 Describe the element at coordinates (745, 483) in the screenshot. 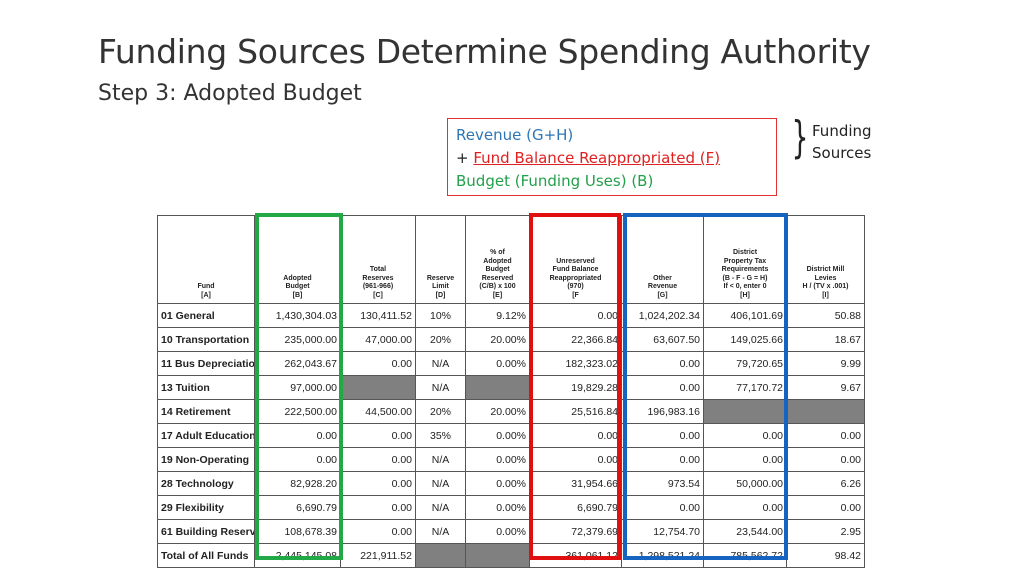

I see `cell-district: 50,000.00` at that location.